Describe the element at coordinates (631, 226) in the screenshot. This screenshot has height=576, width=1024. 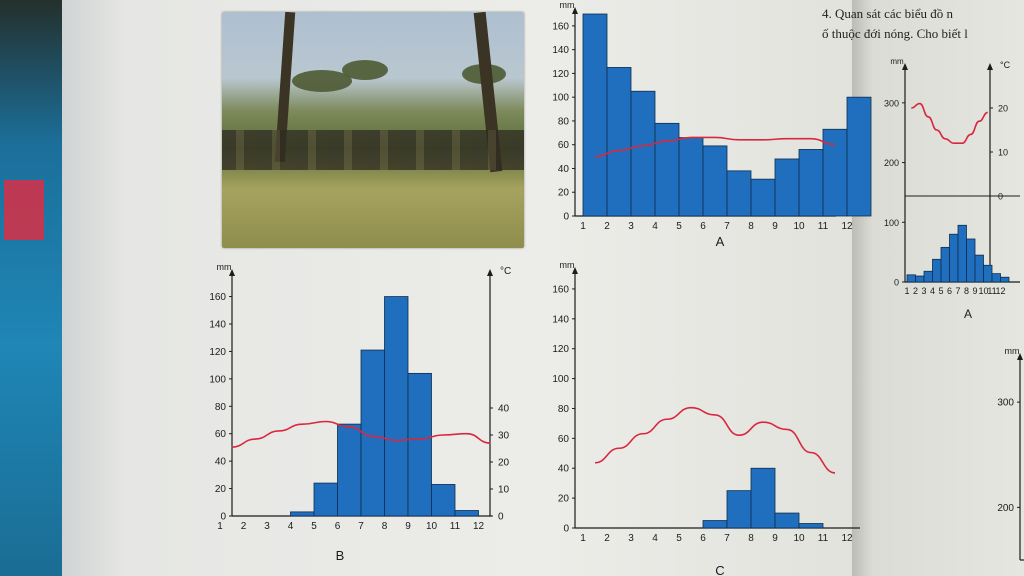
I see `x-tick-label: 3` at that location.